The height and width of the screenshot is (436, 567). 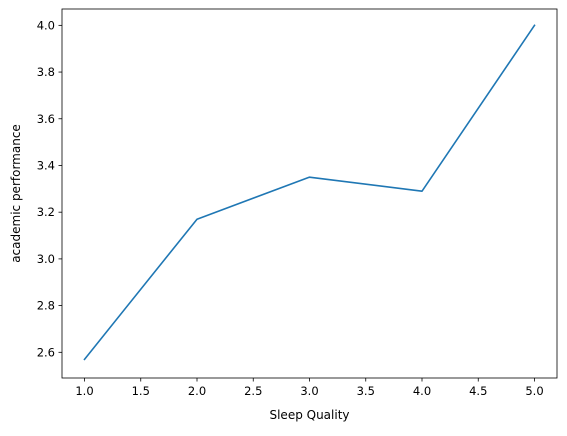 I want to click on y-tick-label: 3.4, so click(x=46, y=165).